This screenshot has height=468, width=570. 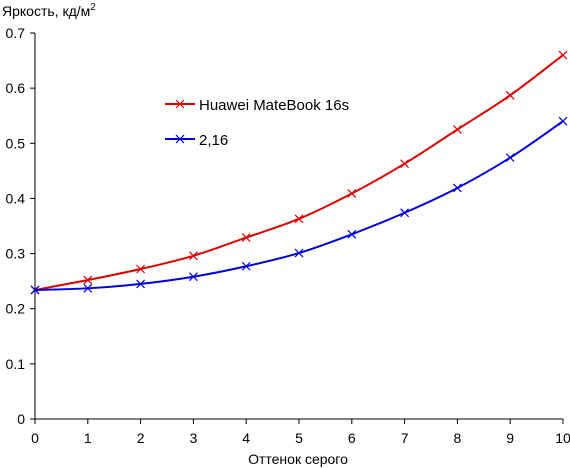 I want to click on x-tick-label: 4, so click(x=246, y=438).